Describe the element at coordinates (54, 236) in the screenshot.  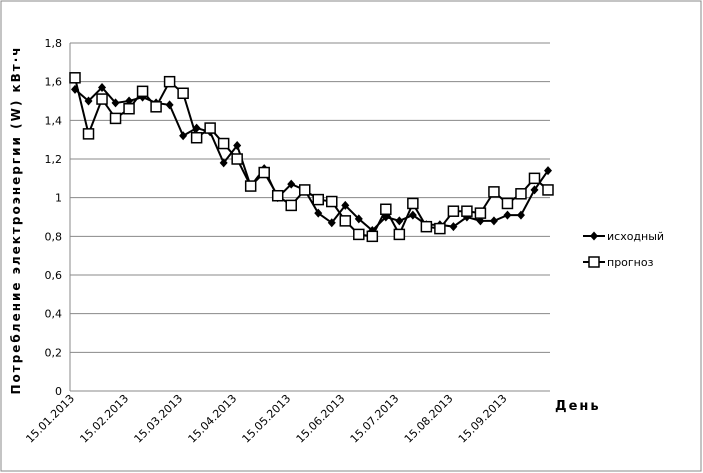
I see `y-tick-label: 0,8` at that location.